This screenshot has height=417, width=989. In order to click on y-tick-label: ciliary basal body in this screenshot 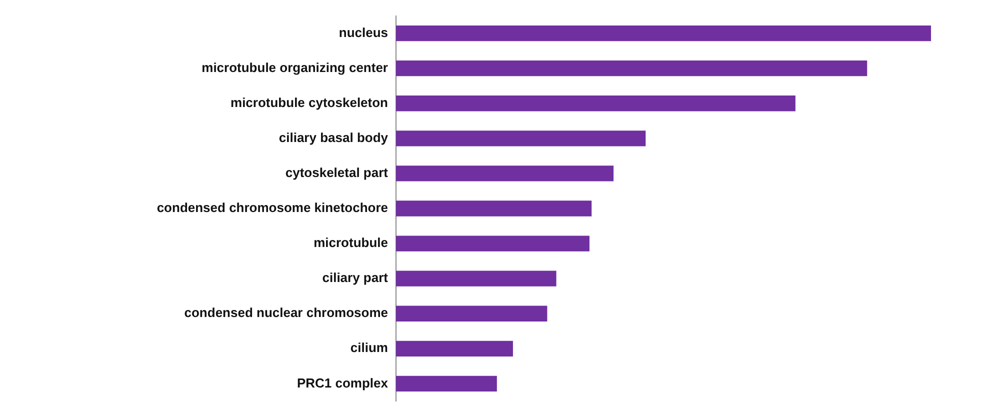, I will do `click(333, 138)`.